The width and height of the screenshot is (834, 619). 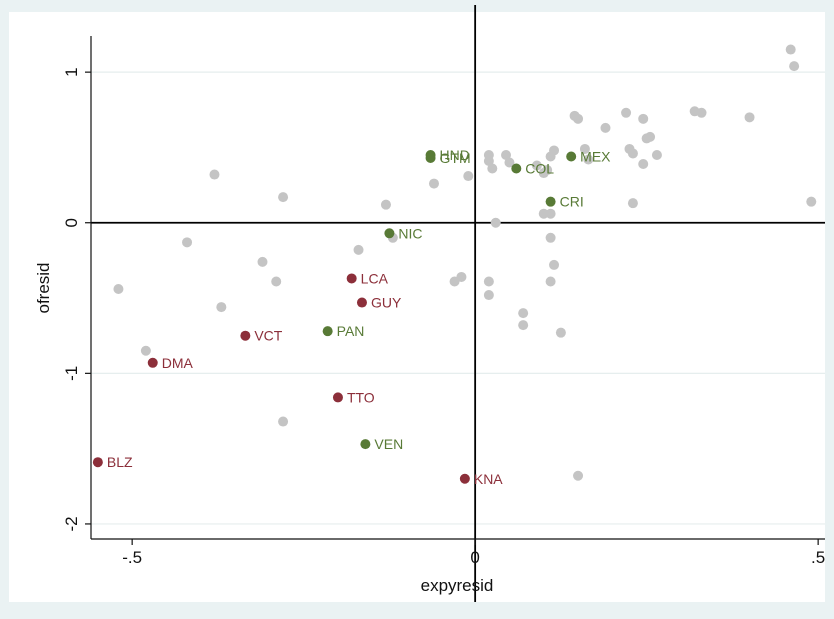 I want to click on point-dma, so click(x=152, y=362).